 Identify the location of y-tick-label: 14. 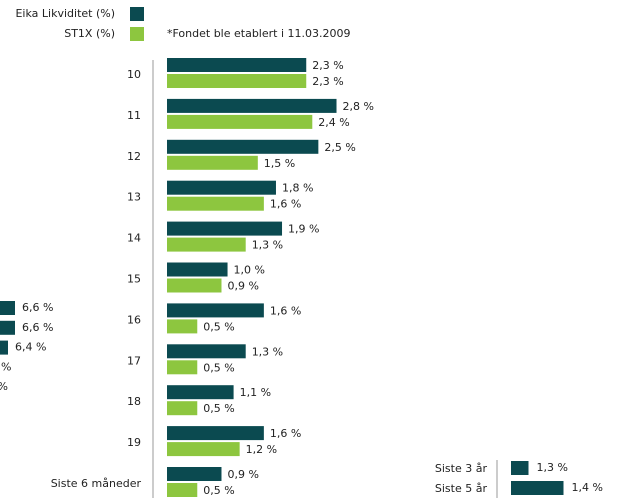
(134, 238).